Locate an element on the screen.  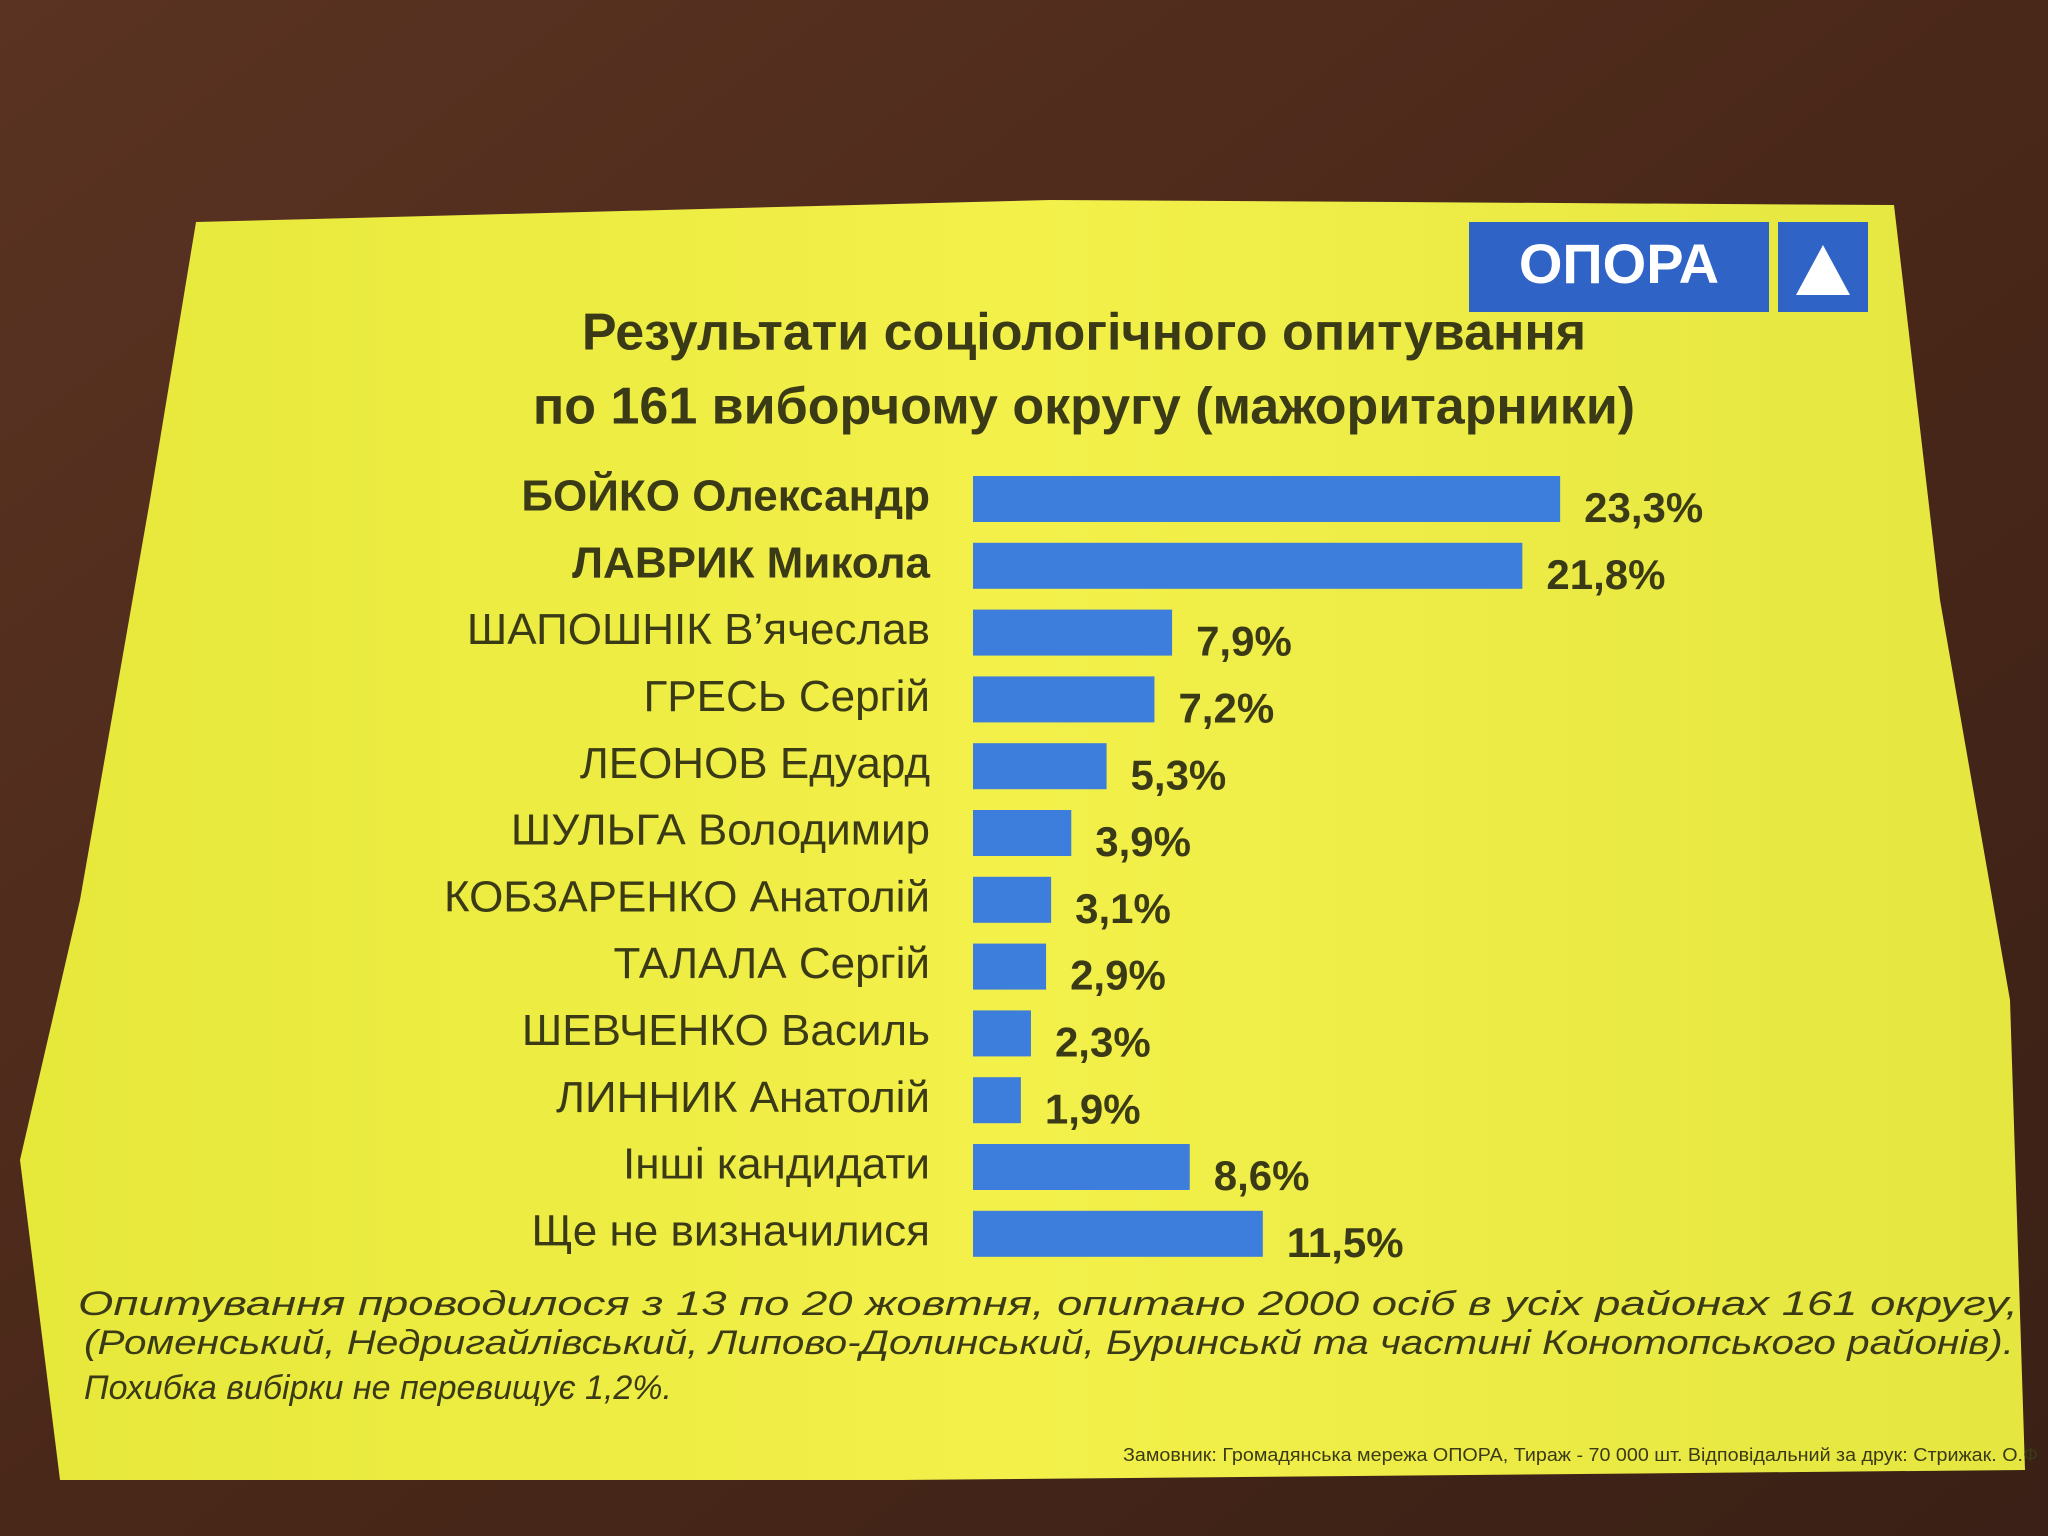
chart-title: по 161 виборчому округу (мажоритарники) is located at coordinates (1084, 407).